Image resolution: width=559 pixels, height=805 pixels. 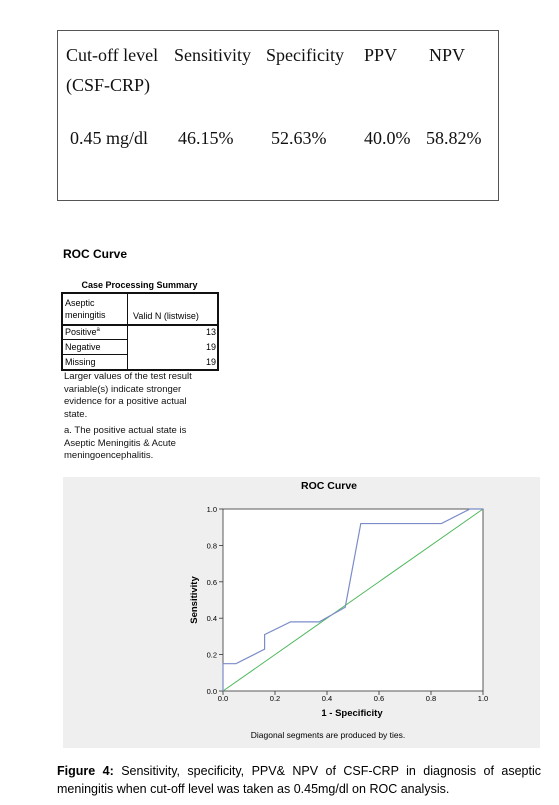 What do you see at coordinates (379, 698) in the screenshot?
I see `x-tick-label: 0.6` at bounding box center [379, 698].